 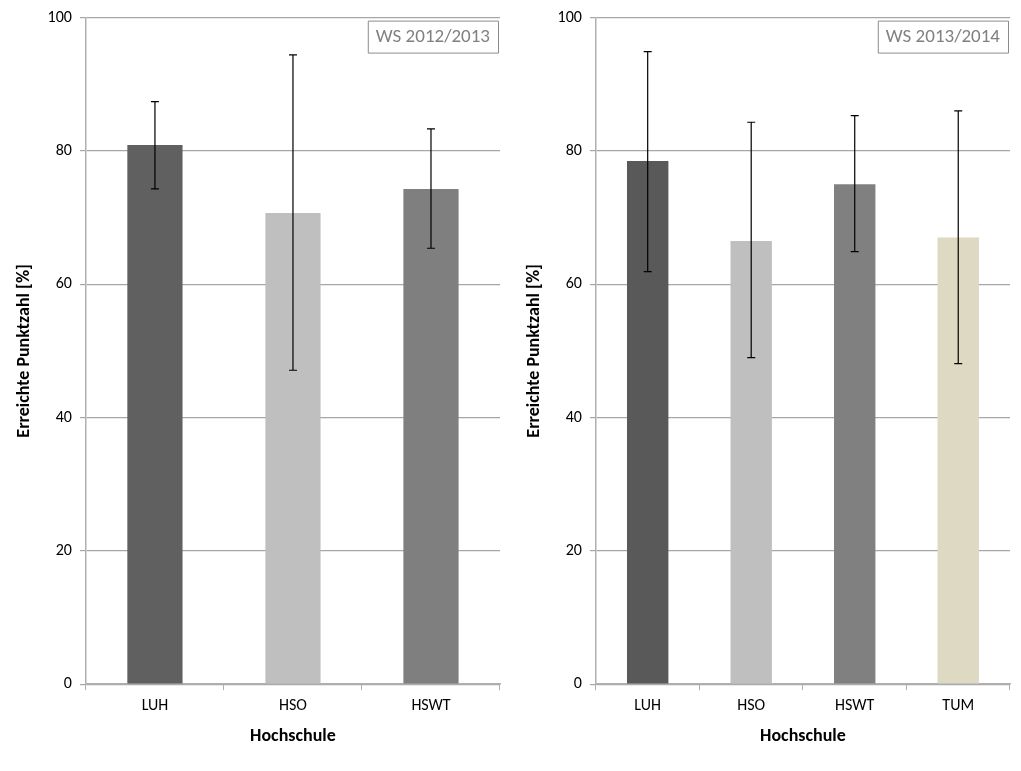 What do you see at coordinates (433, 36) in the screenshot?
I see `annotation: WS 2012/2013` at bounding box center [433, 36].